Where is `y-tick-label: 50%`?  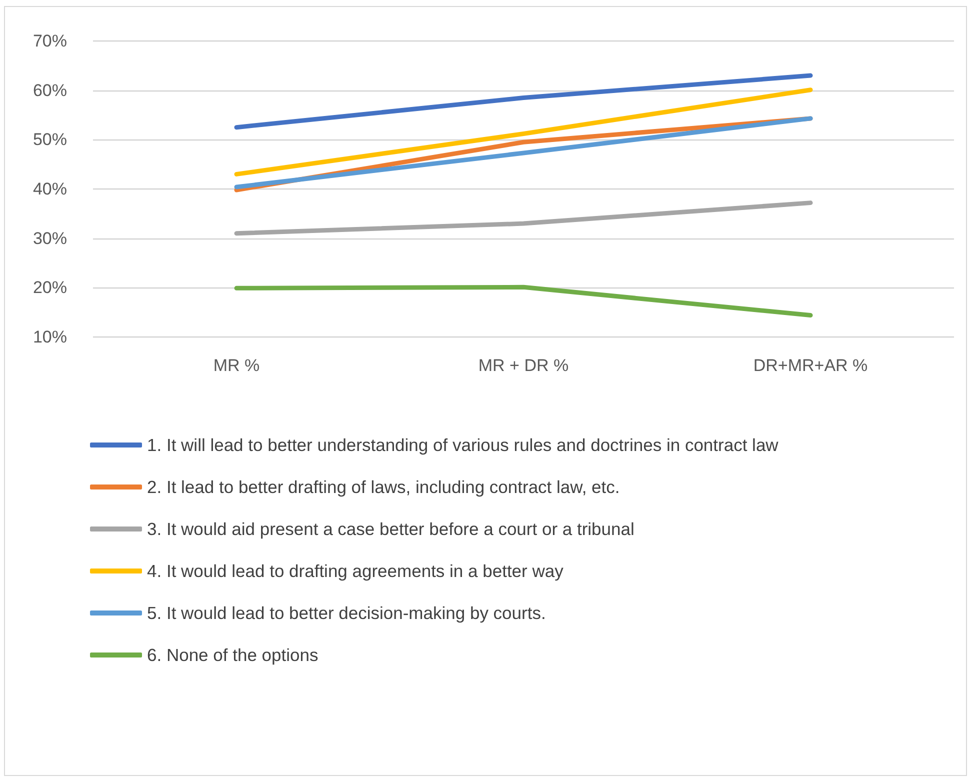
y-tick-label: 50% is located at coordinates (49, 140).